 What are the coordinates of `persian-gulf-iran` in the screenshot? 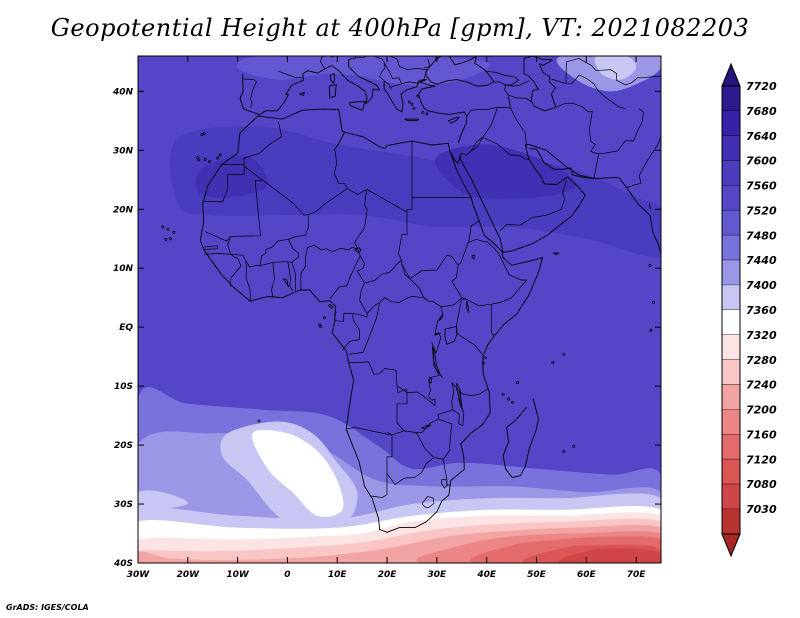 It's located at (561, 164).